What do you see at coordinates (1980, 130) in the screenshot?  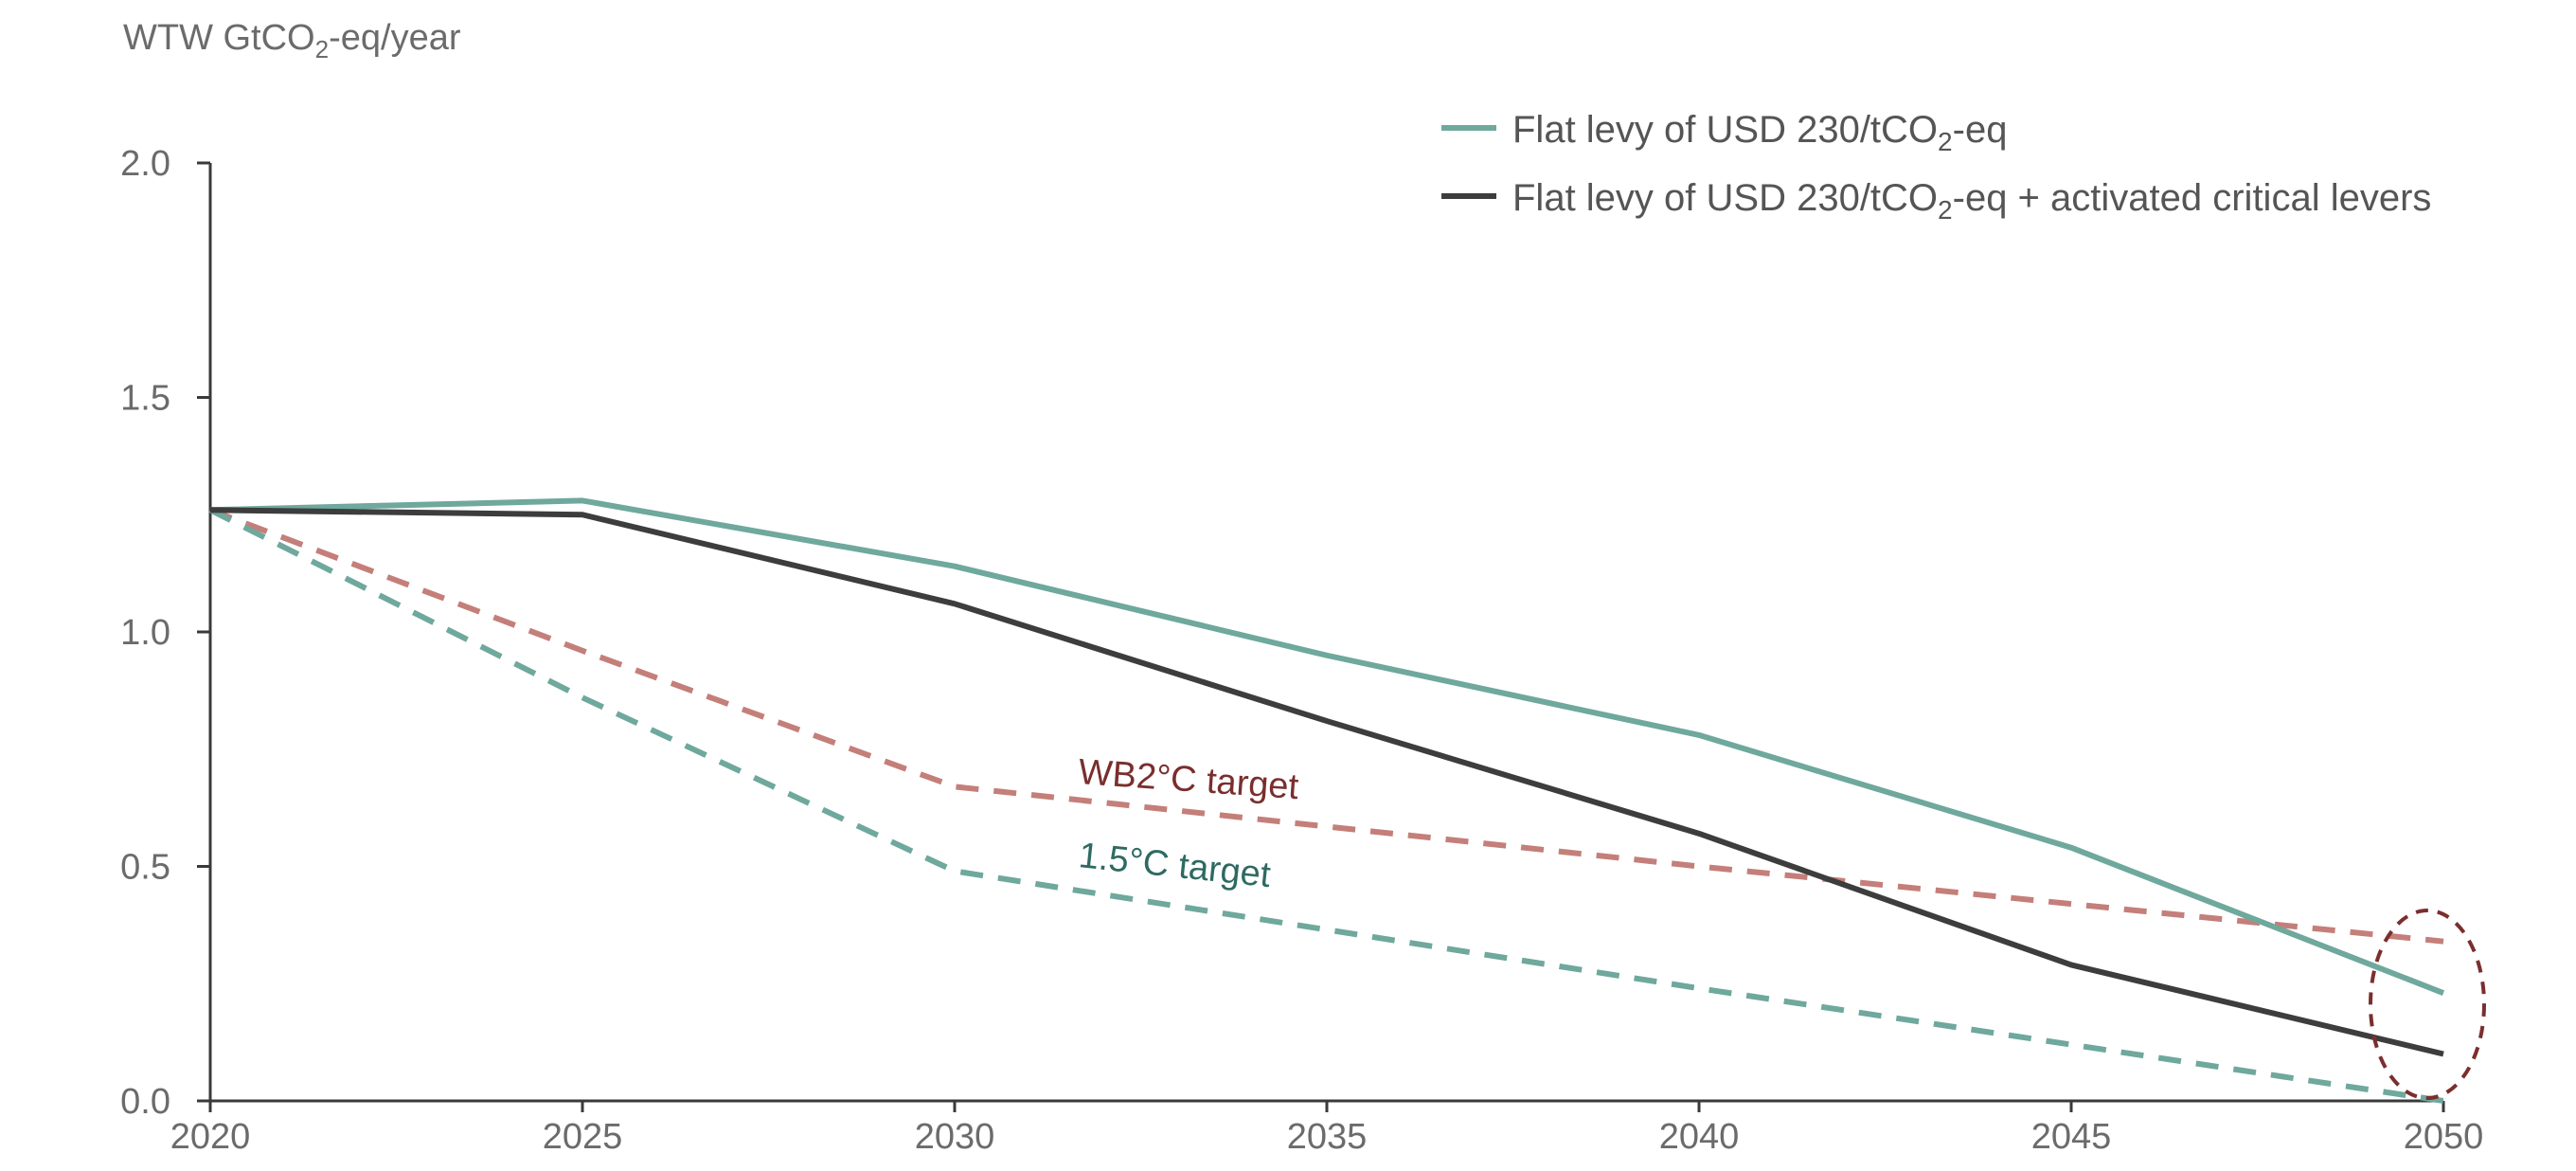 I see `legend-label-flat-levy-suffix: -eq` at bounding box center [1980, 130].